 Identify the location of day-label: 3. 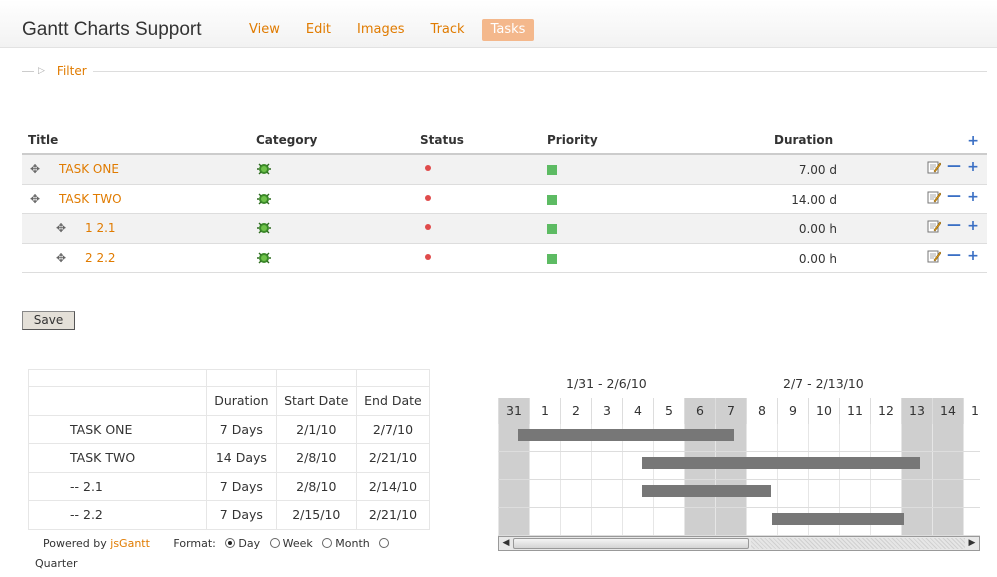
(606, 411).